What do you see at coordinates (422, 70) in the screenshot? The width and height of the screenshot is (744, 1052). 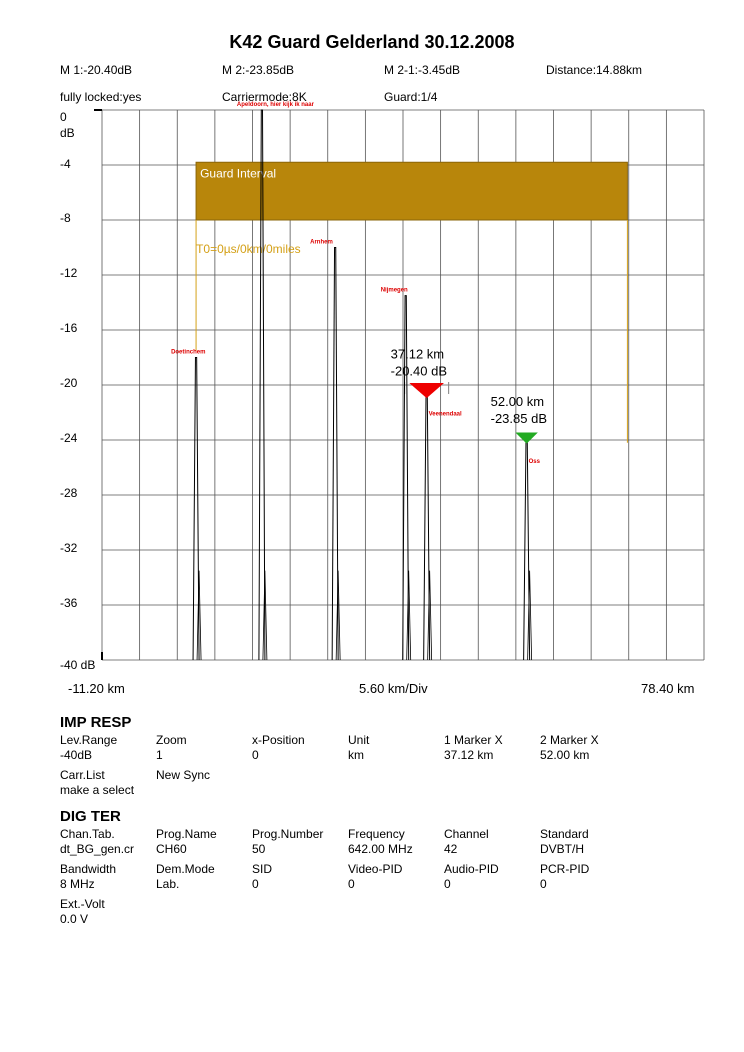 I see `marker-difference-readout: M 2-1:-3.45dB` at bounding box center [422, 70].